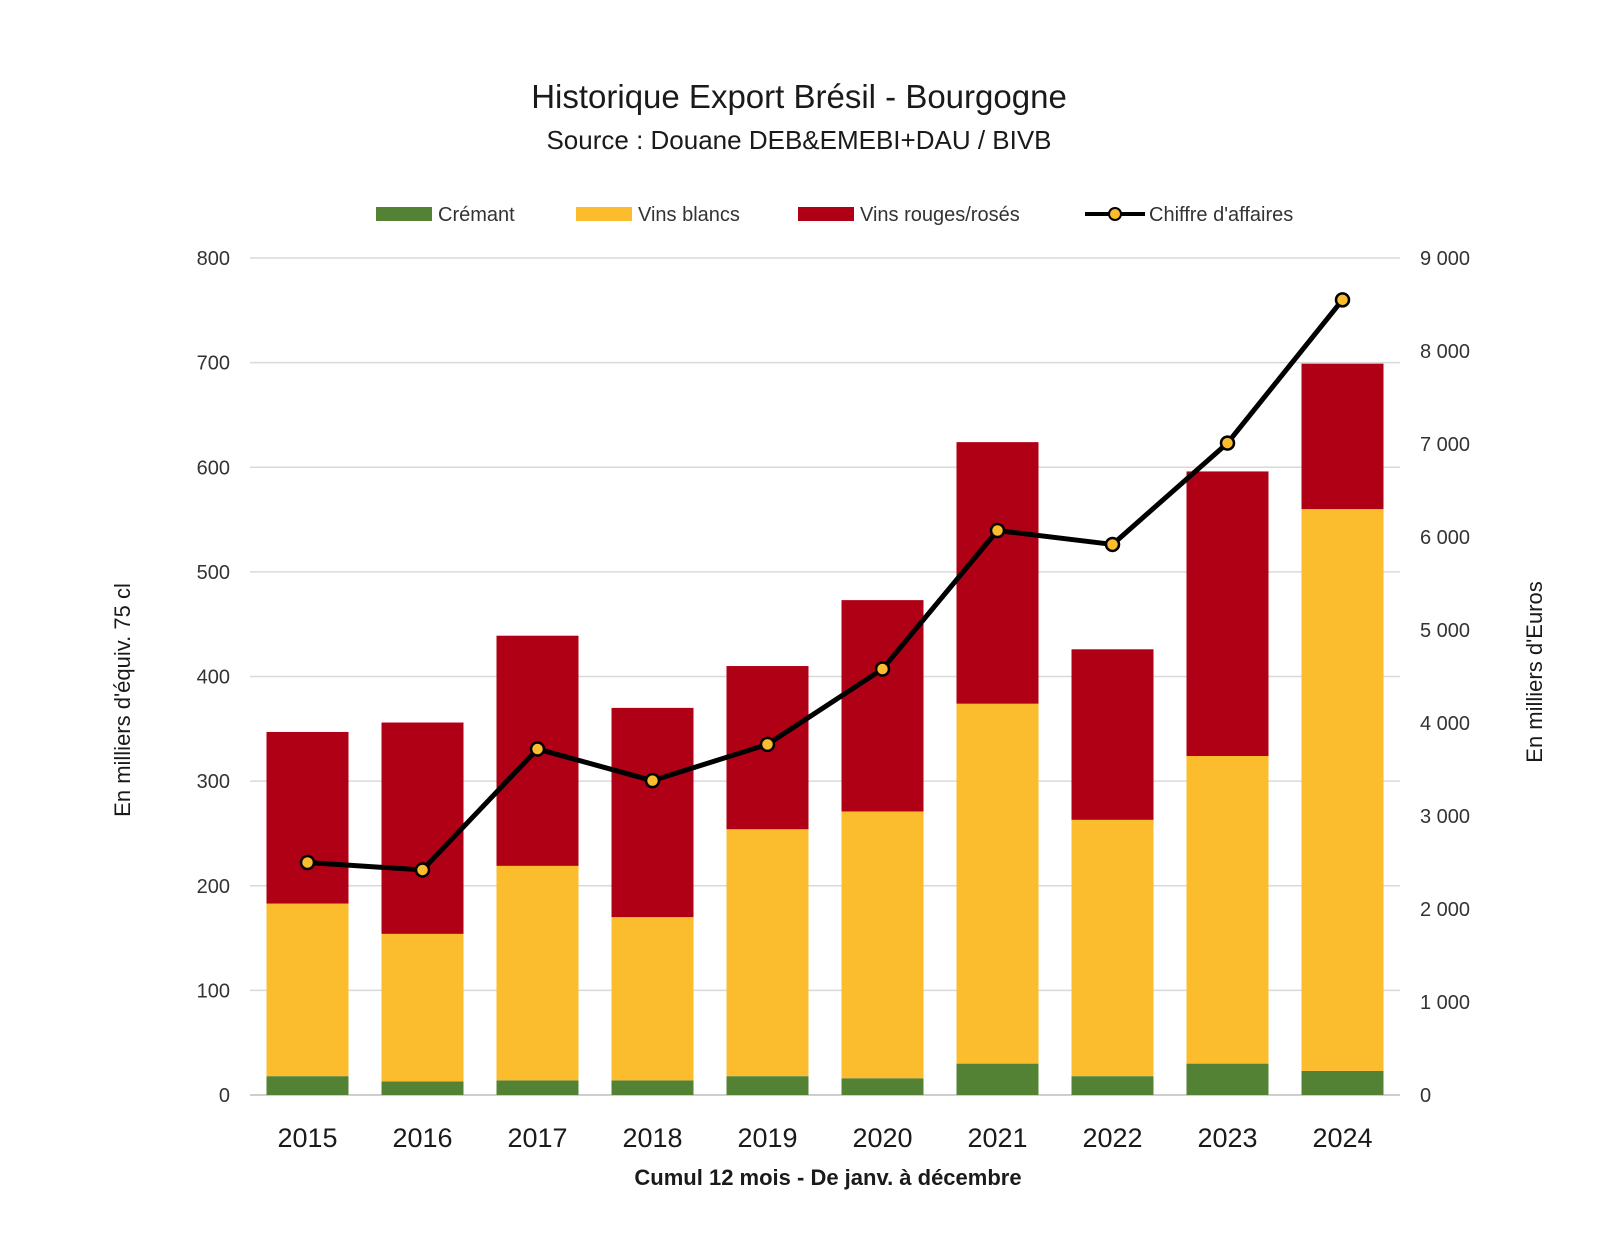  What do you see at coordinates (799, 140) in the screenshot?
I see `chart-subtitle: Source : Douane DEB&EMEBI+DAU / BIVB` at bounding box center [799, 140].